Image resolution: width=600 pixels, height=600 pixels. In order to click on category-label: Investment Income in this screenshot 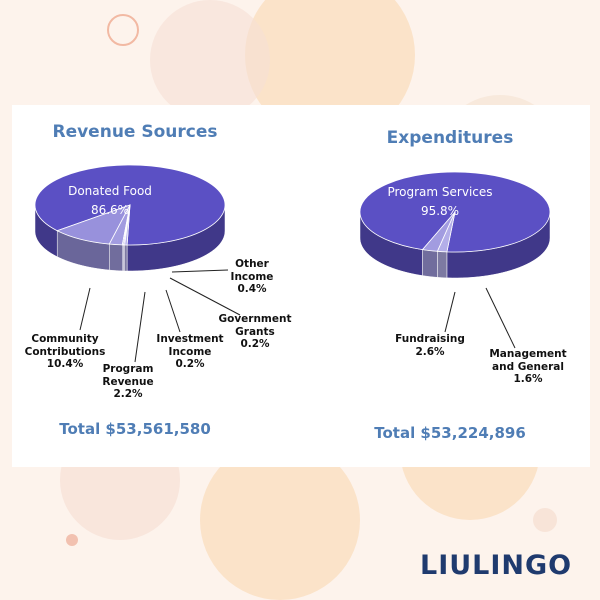, I will do `click(190, 345)`.